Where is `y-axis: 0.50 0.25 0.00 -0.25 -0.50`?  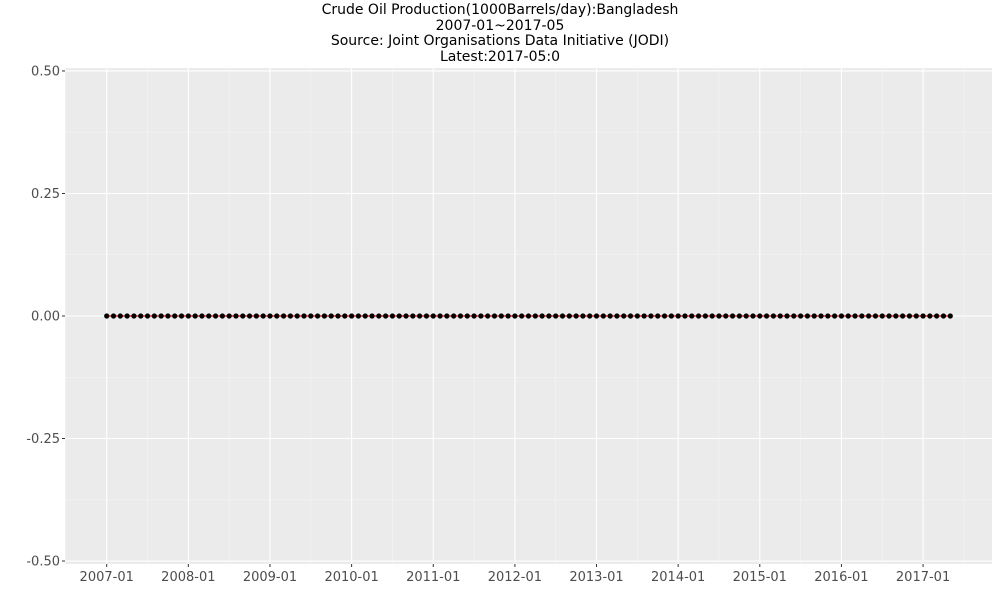 y-axis: 0.50 0.25 0.00 -0.25 -0.50 is located at coordinates (45, 317).